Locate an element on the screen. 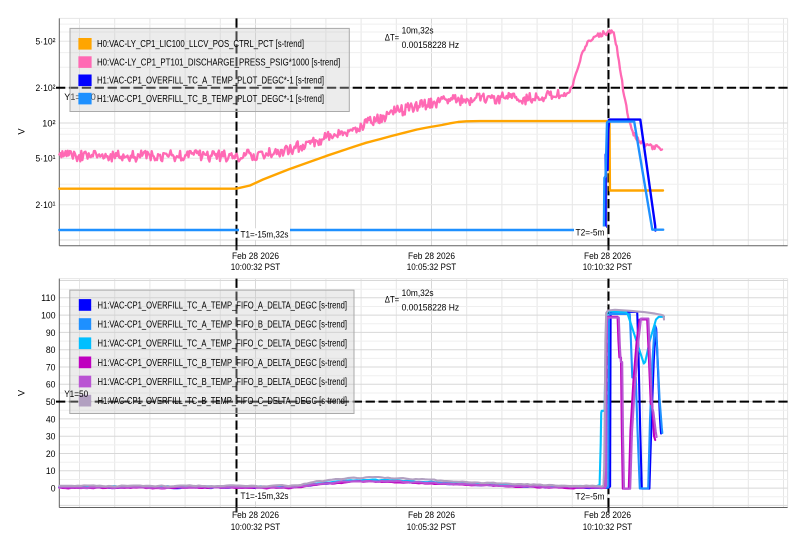 The height and width of the screenshot is (553, 804). svg-text: 10² is located at coordinates (48, 123).